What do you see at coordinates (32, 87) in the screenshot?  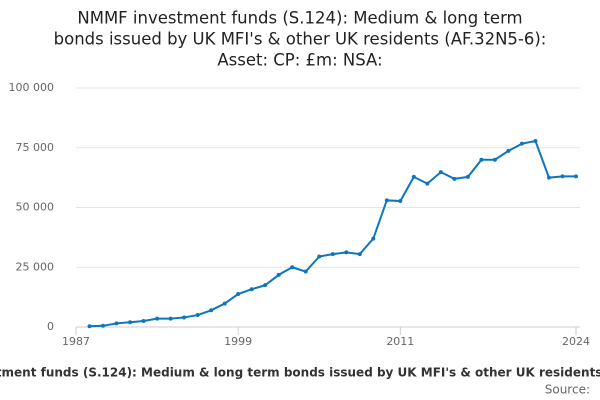 I see `y-tick-label: 100 000` at bounding box center [32, 87].